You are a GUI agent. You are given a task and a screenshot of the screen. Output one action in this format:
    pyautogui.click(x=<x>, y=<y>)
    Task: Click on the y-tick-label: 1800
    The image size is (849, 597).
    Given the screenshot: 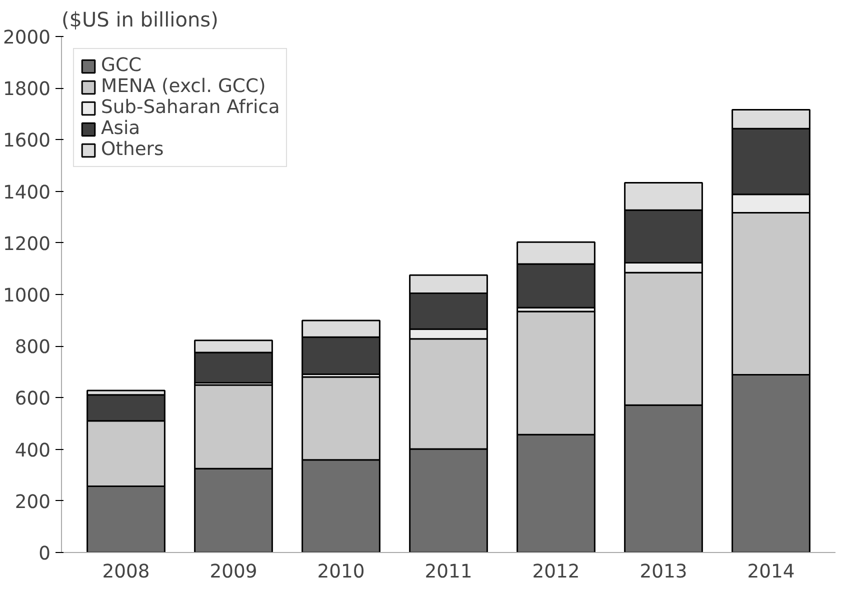 What is the action you would take?
    pyautogui.click(x=27, y=89)
    